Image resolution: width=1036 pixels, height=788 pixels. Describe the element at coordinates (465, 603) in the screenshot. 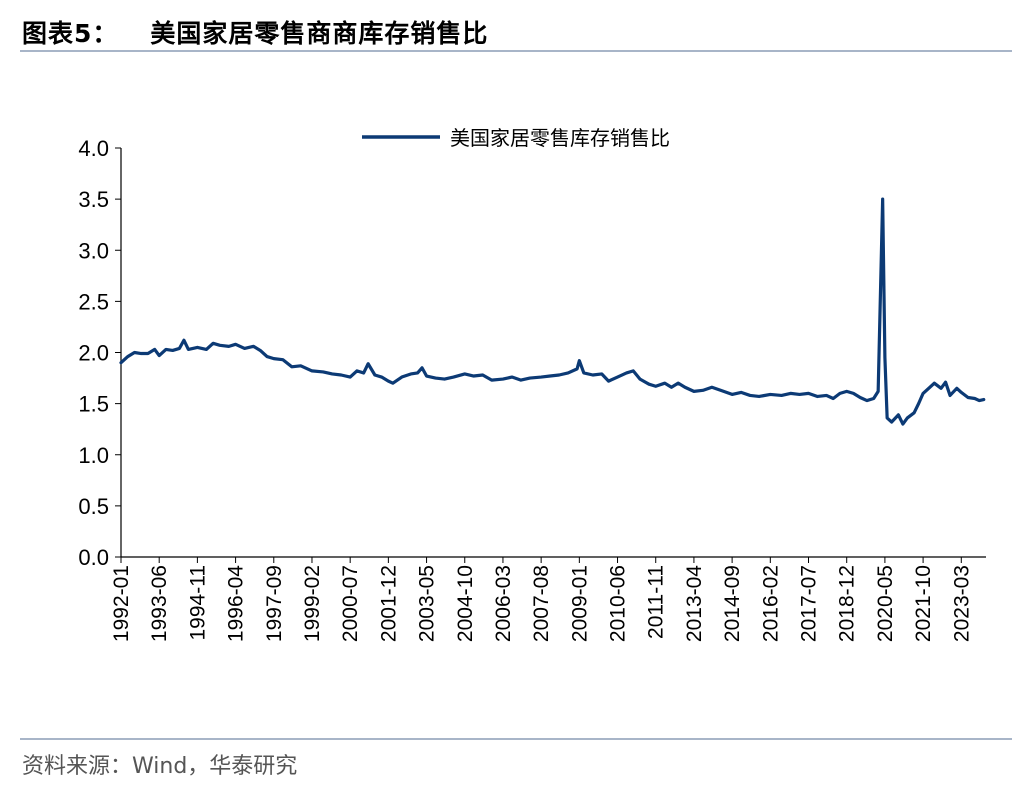

I see `x-tick-label: 2004-10` at that location.